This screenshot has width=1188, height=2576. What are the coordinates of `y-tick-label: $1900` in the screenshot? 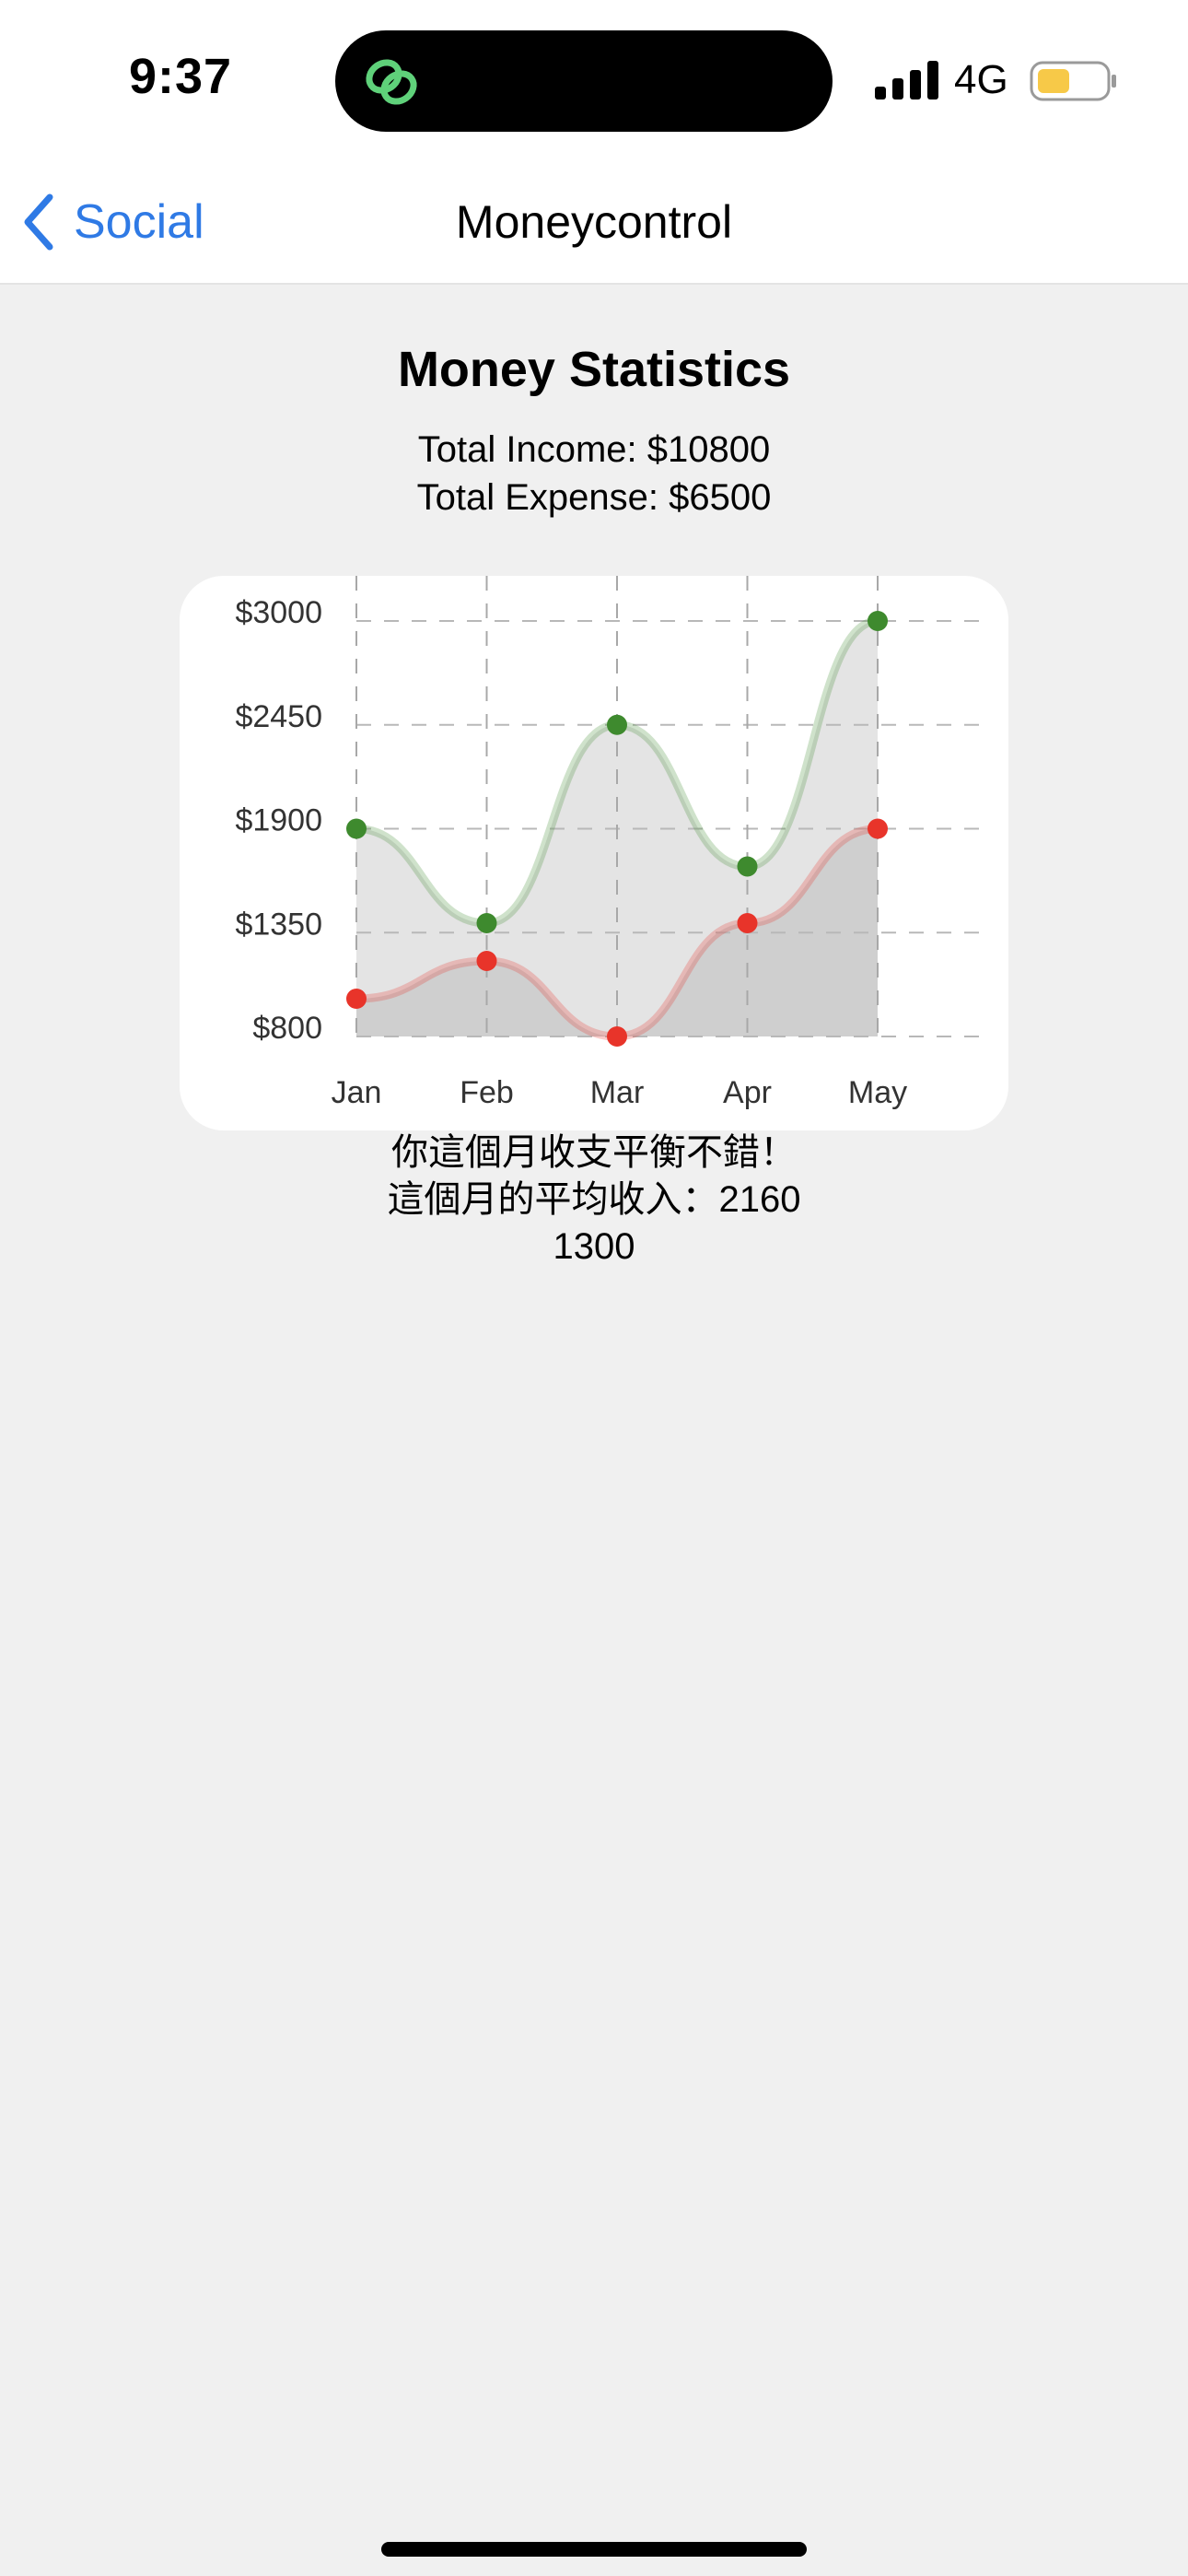 It's located at (278, 820).